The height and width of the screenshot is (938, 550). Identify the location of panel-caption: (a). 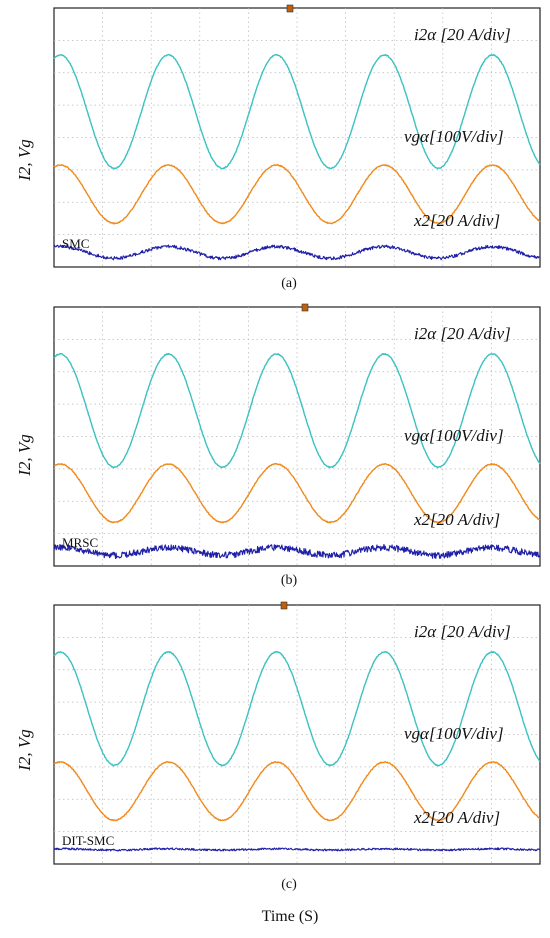
(289, 283).